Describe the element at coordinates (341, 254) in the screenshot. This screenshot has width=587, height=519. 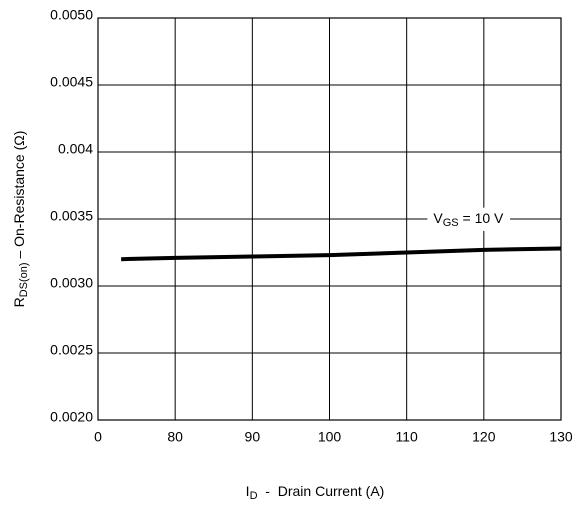
I see `data-line` at that location.